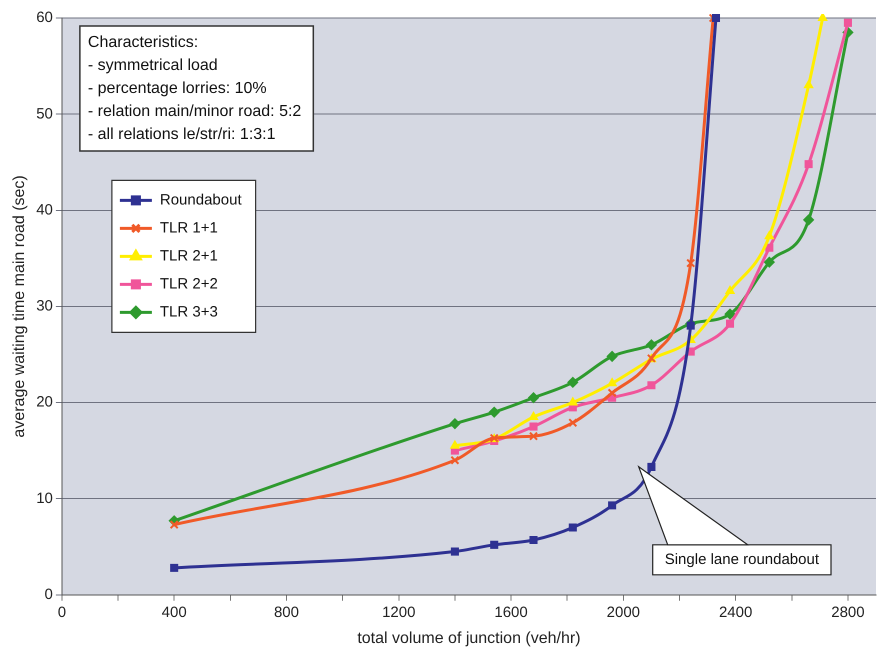 This screenshot has width=883, height=654. What do you see at coordinates (735, 612) in the screenshot?
I see `x-tick-label: 2400` at bounding box center [735, 612].